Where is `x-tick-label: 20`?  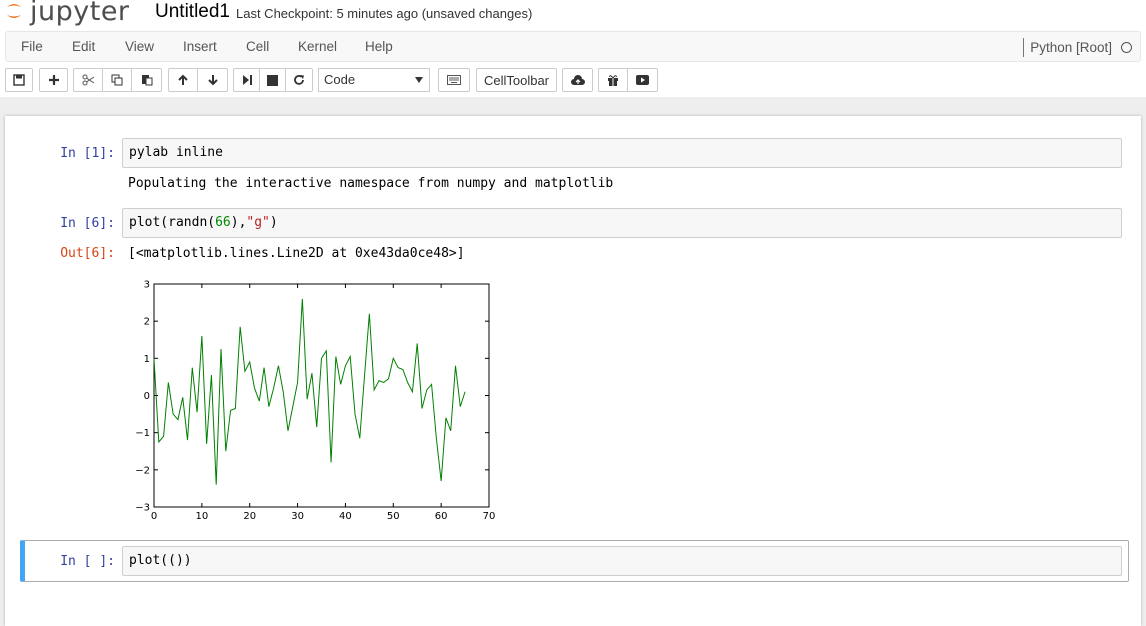
x-tick-label: 20 is located at coordinates (249, 516).